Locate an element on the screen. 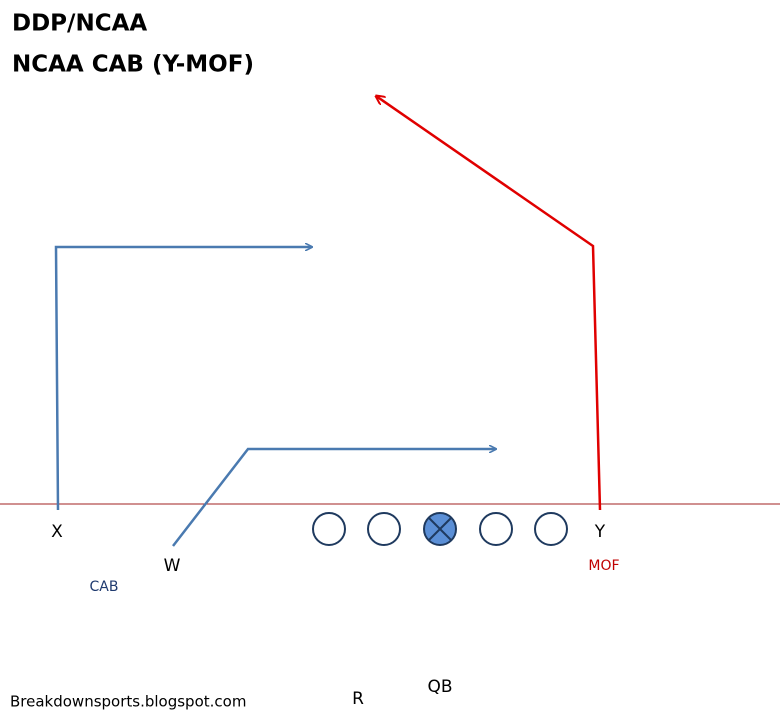 The image size is (780, 720). player-label: QB is located at coordinates (439, 687).